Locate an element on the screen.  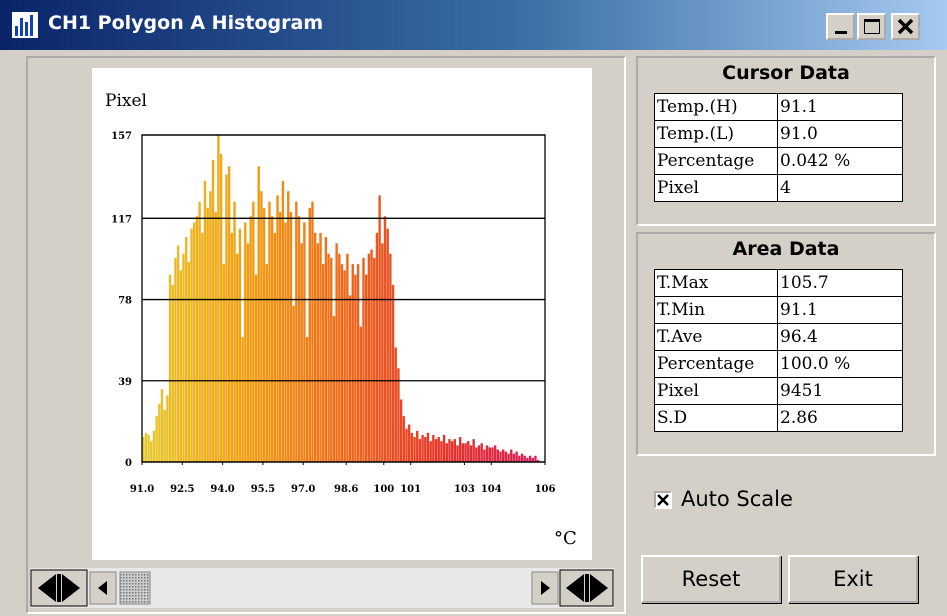
x-tick-label: 94.0 is located at coordinates (222, 489).